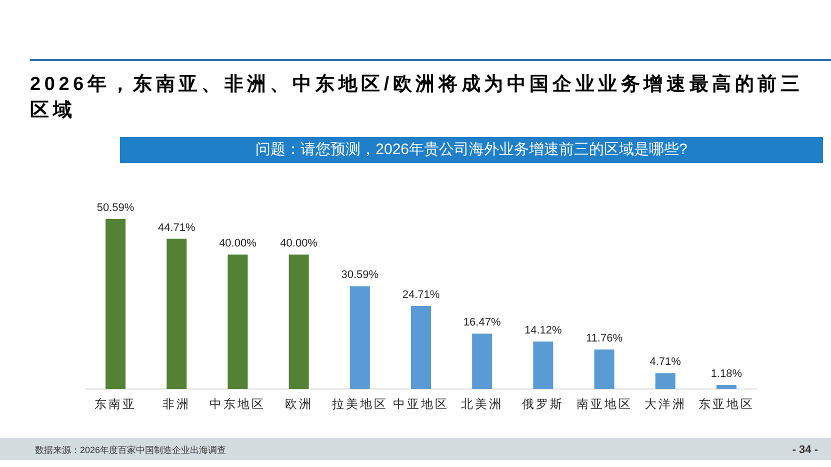 The height and width of the screenshot is (467, 831). I want to click on x-tick-label: 中亚地区, so click(421, 404).